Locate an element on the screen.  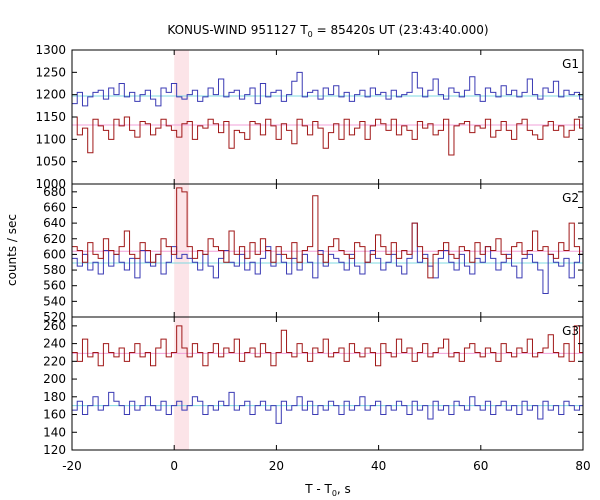
x-tick-label: 20 is located at coordinates (276, 466).